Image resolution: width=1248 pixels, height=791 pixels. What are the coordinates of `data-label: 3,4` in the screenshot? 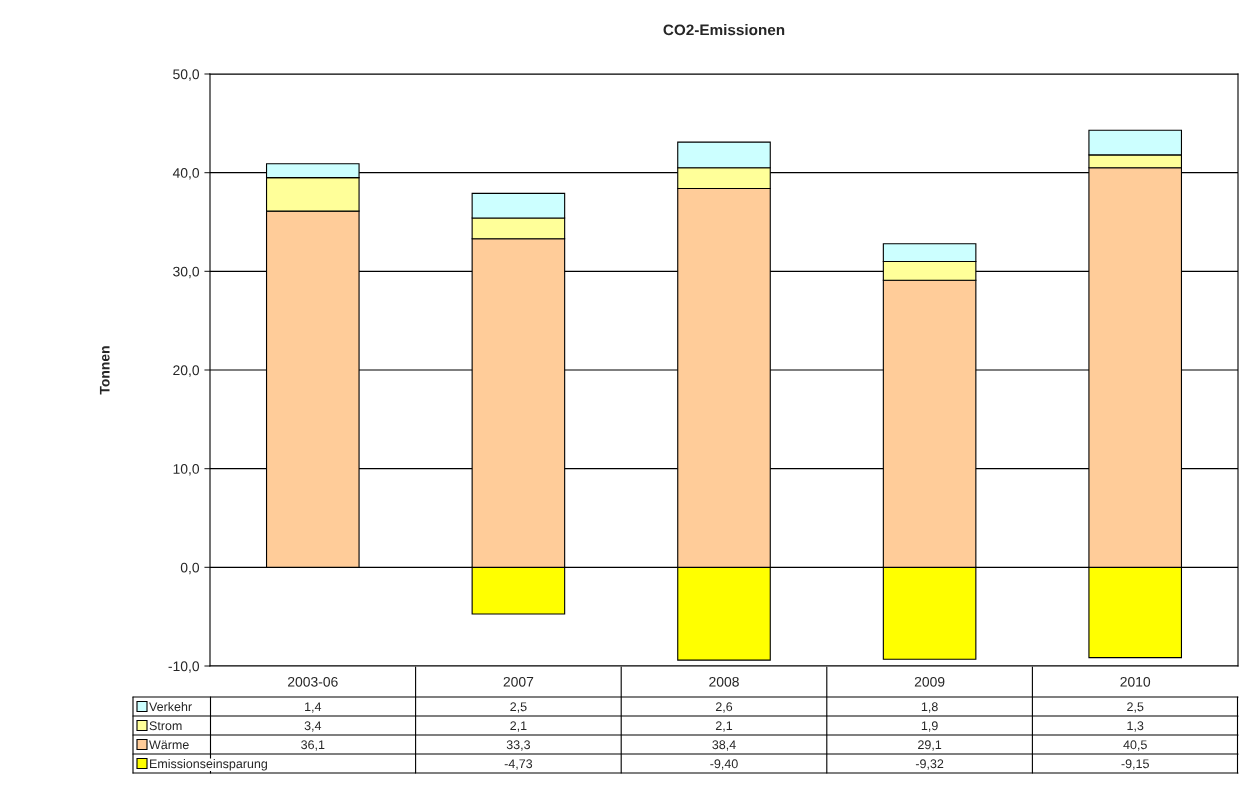 It's located at (313, 726).